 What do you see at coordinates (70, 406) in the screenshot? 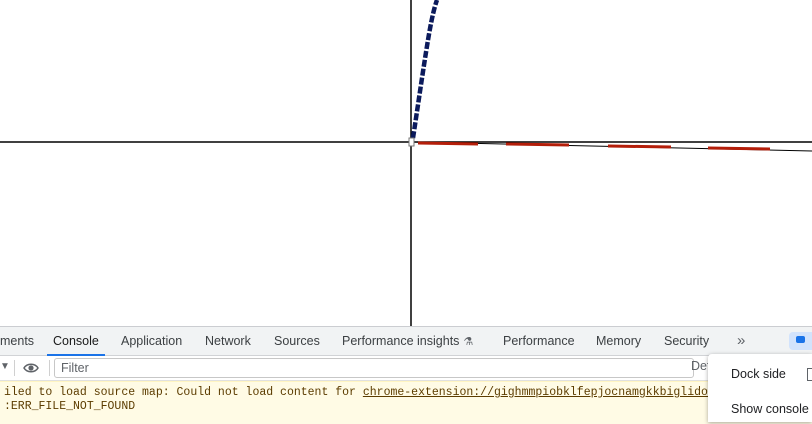
I see `warning-error-code: :ERR_FILE_NOT_FOUND` at bounding box center [70, 406].